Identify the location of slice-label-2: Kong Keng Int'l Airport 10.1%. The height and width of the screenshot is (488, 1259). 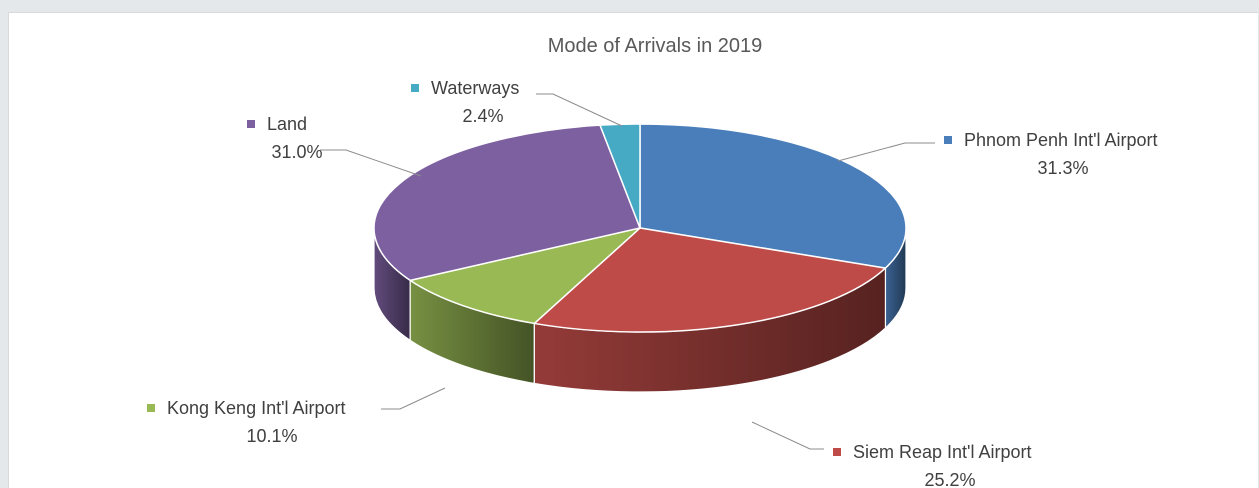
(296, 416).